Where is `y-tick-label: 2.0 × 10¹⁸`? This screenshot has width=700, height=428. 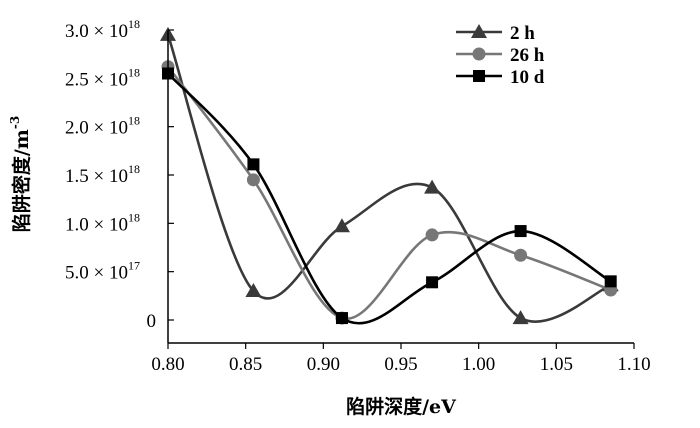
y-tick-label: 2.0 × 10¹⁸ is located at coordinates (102, 126).